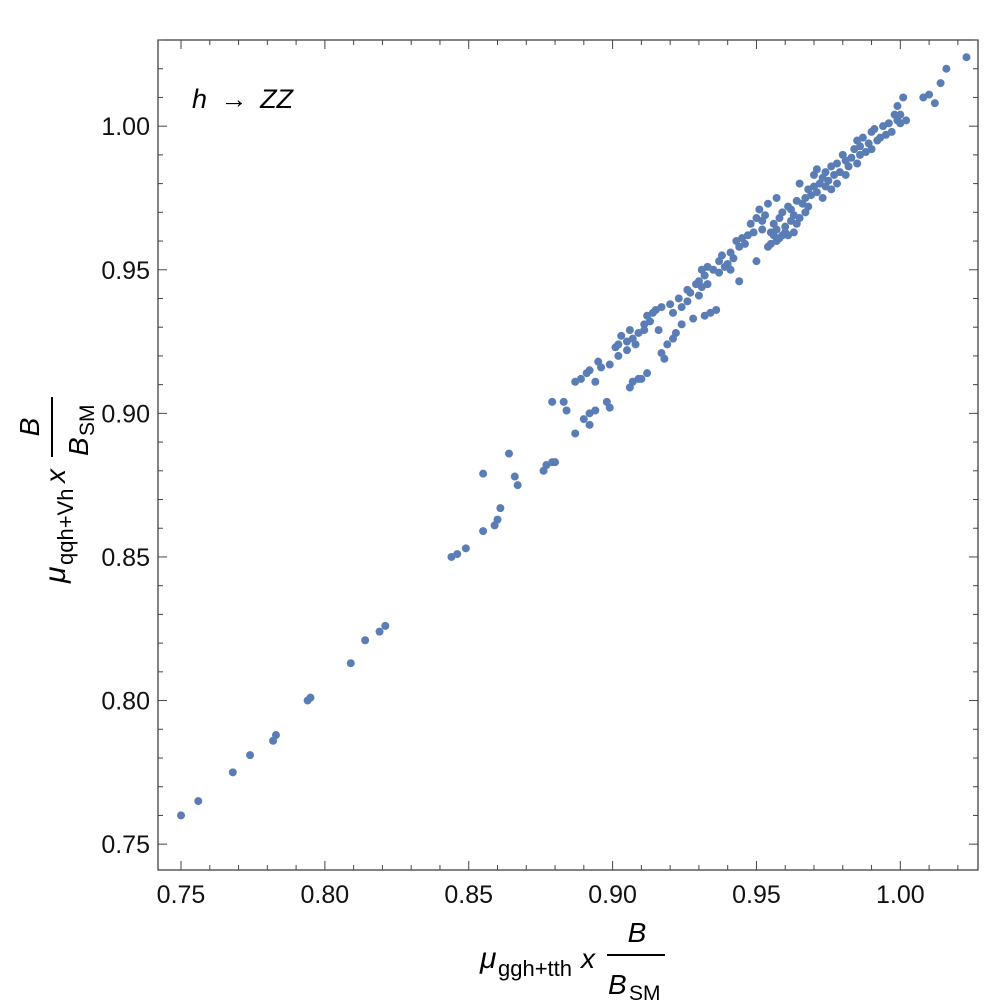  What do you see at coordinates (181, 895) in the screenshot?
I see `x-tick-label: 0.75` at bounding box center [181, 895].